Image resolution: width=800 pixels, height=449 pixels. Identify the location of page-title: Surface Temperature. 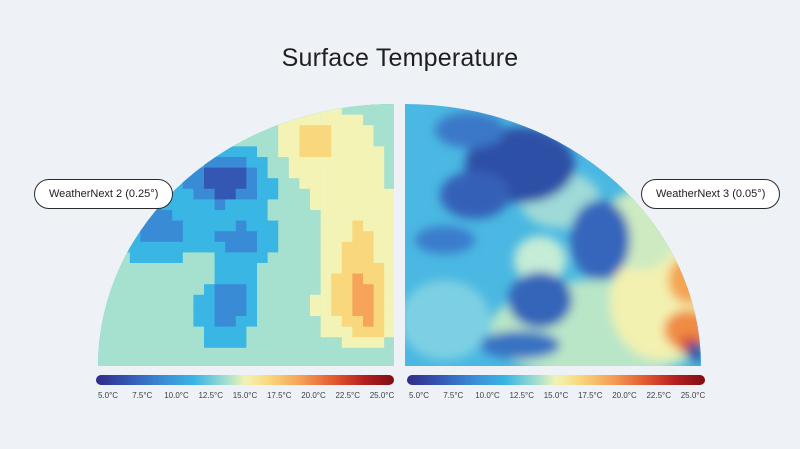
(400, 58).